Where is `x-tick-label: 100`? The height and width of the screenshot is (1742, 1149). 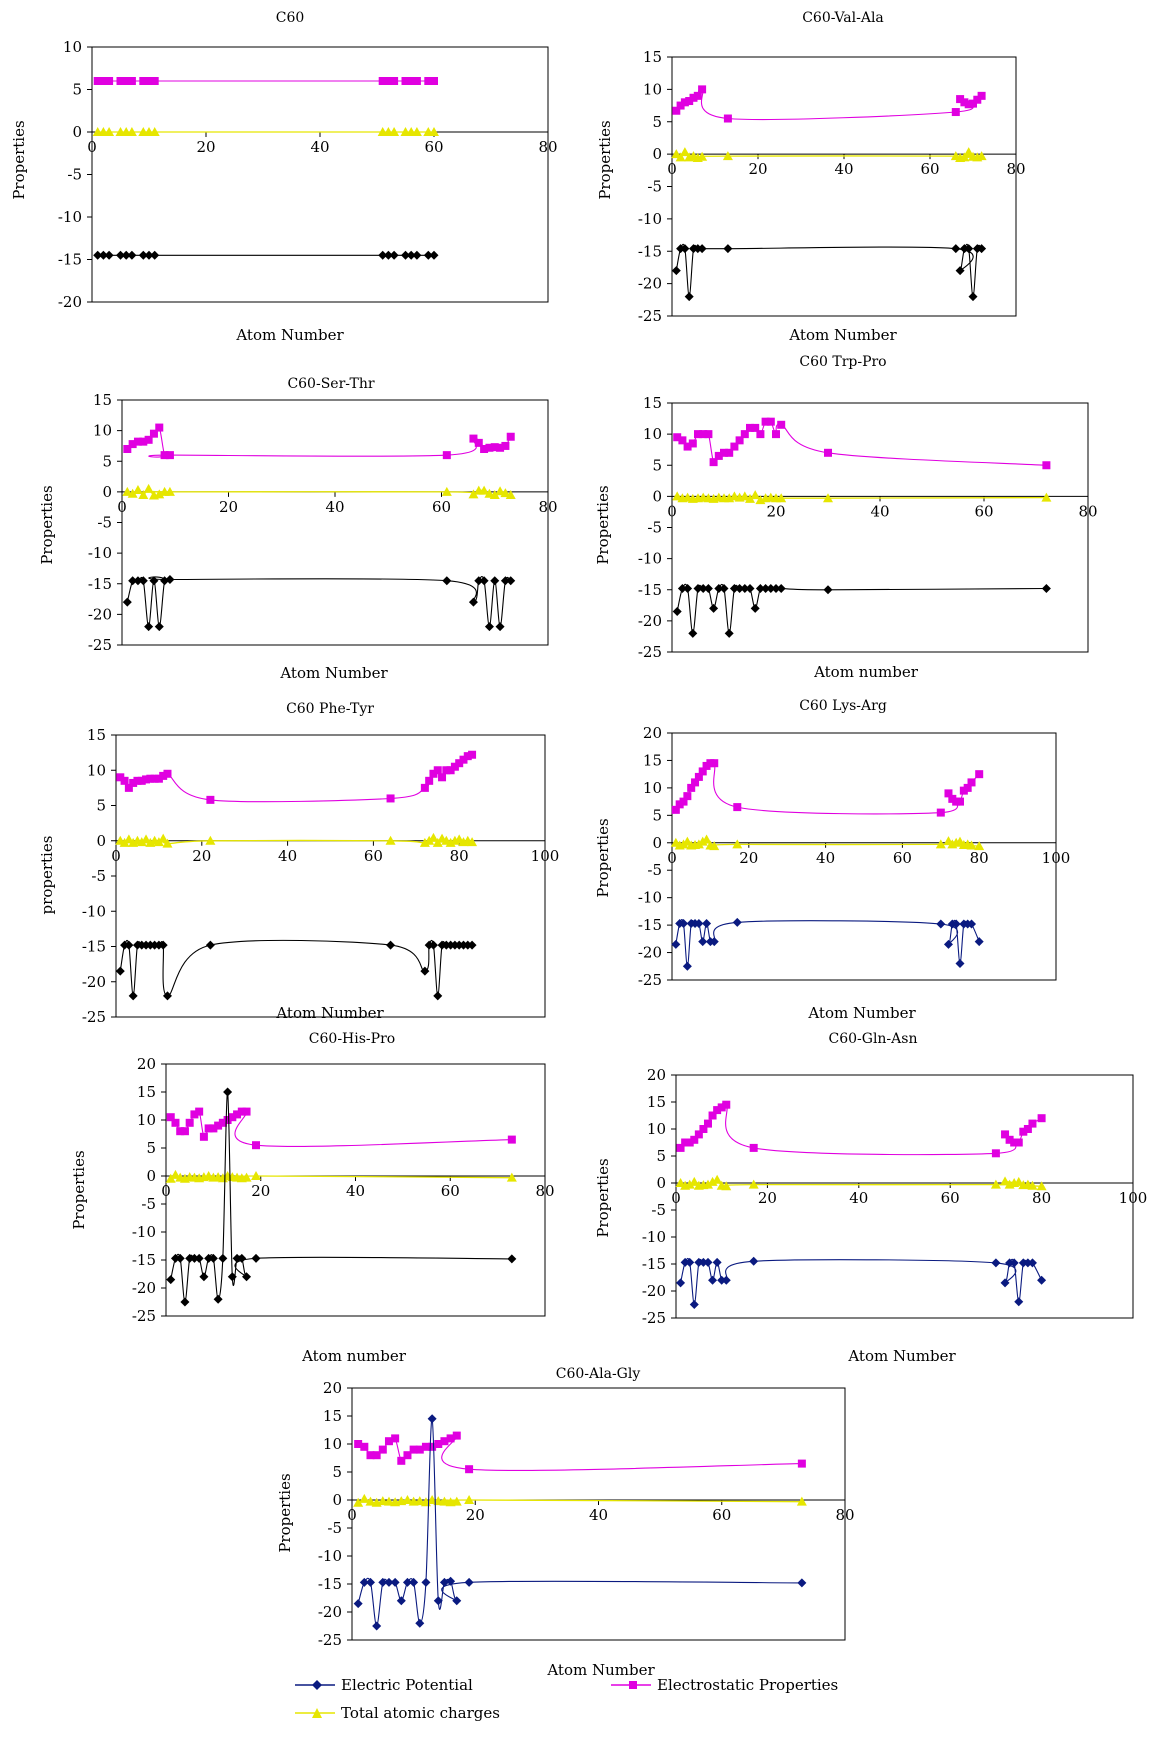 x-tick-label: 100 is located at coordinates (545, 856).